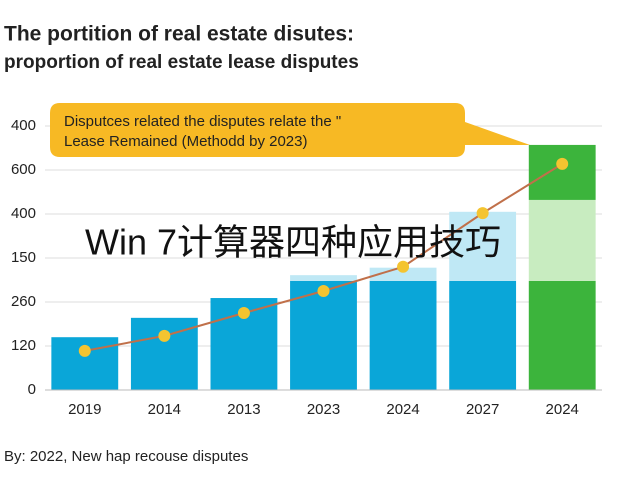 Image resolution: width=640 pixels, height=480 pixels. What do you see at coordinates (23, 345) in the screenshot?
I see `y-tick-label: 120` at bounding box center [23, 345].